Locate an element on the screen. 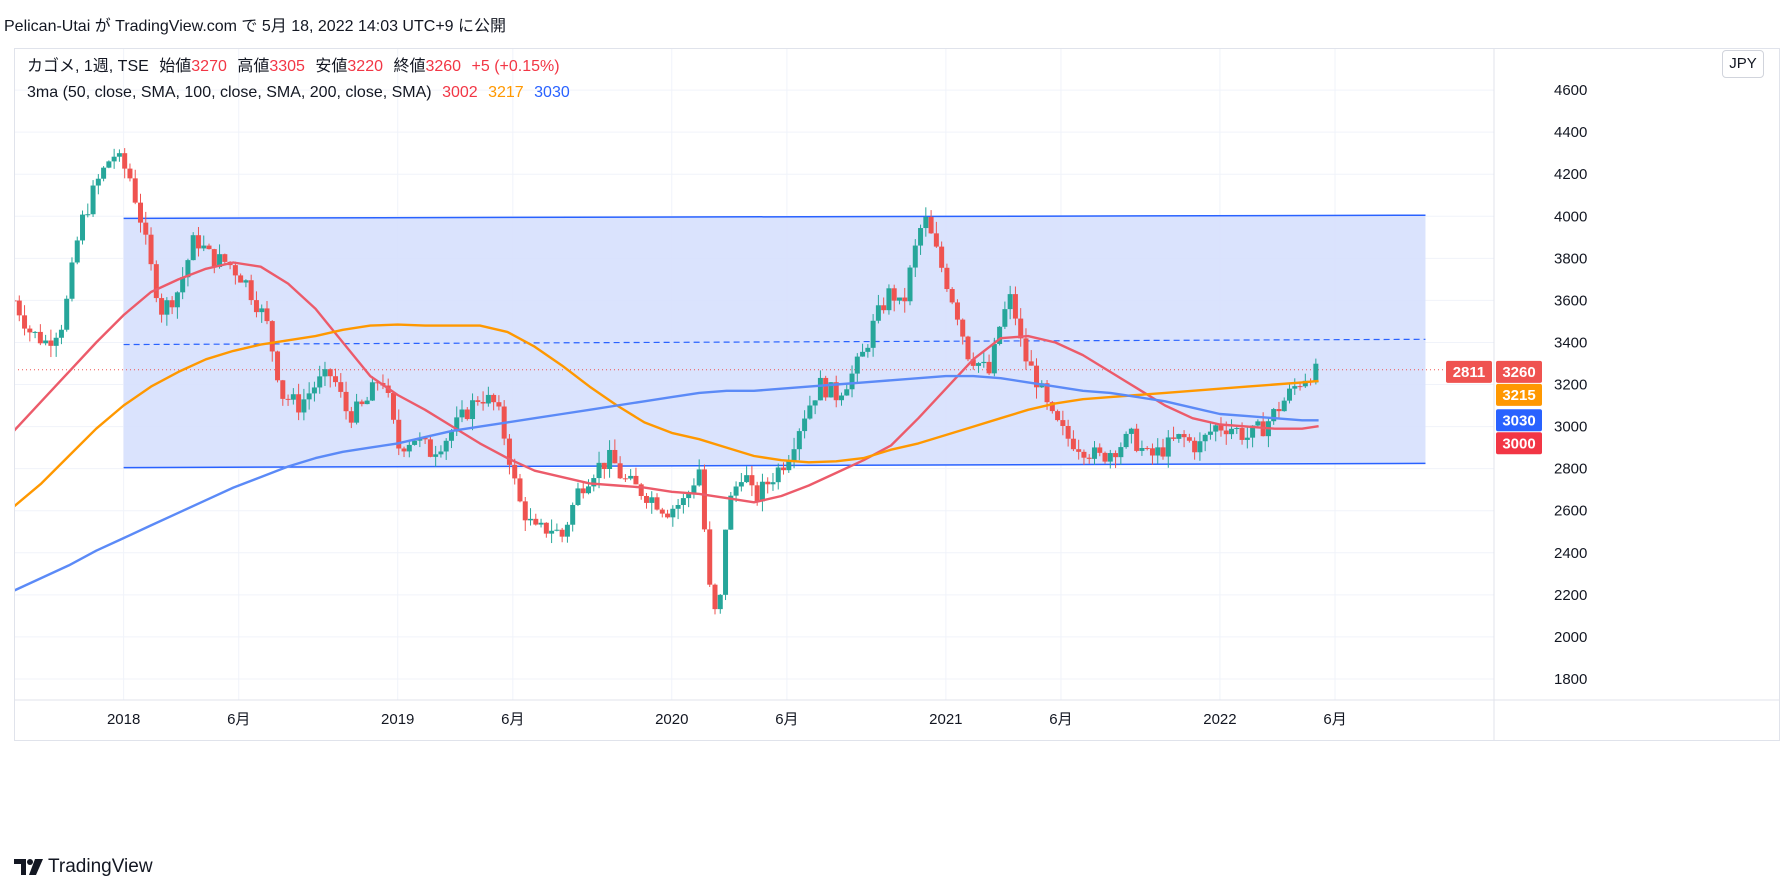 Image resolution: width=1791 pixels, height=894 pixels. x-tick-label: 2019 is located at coordinates (397, 719).